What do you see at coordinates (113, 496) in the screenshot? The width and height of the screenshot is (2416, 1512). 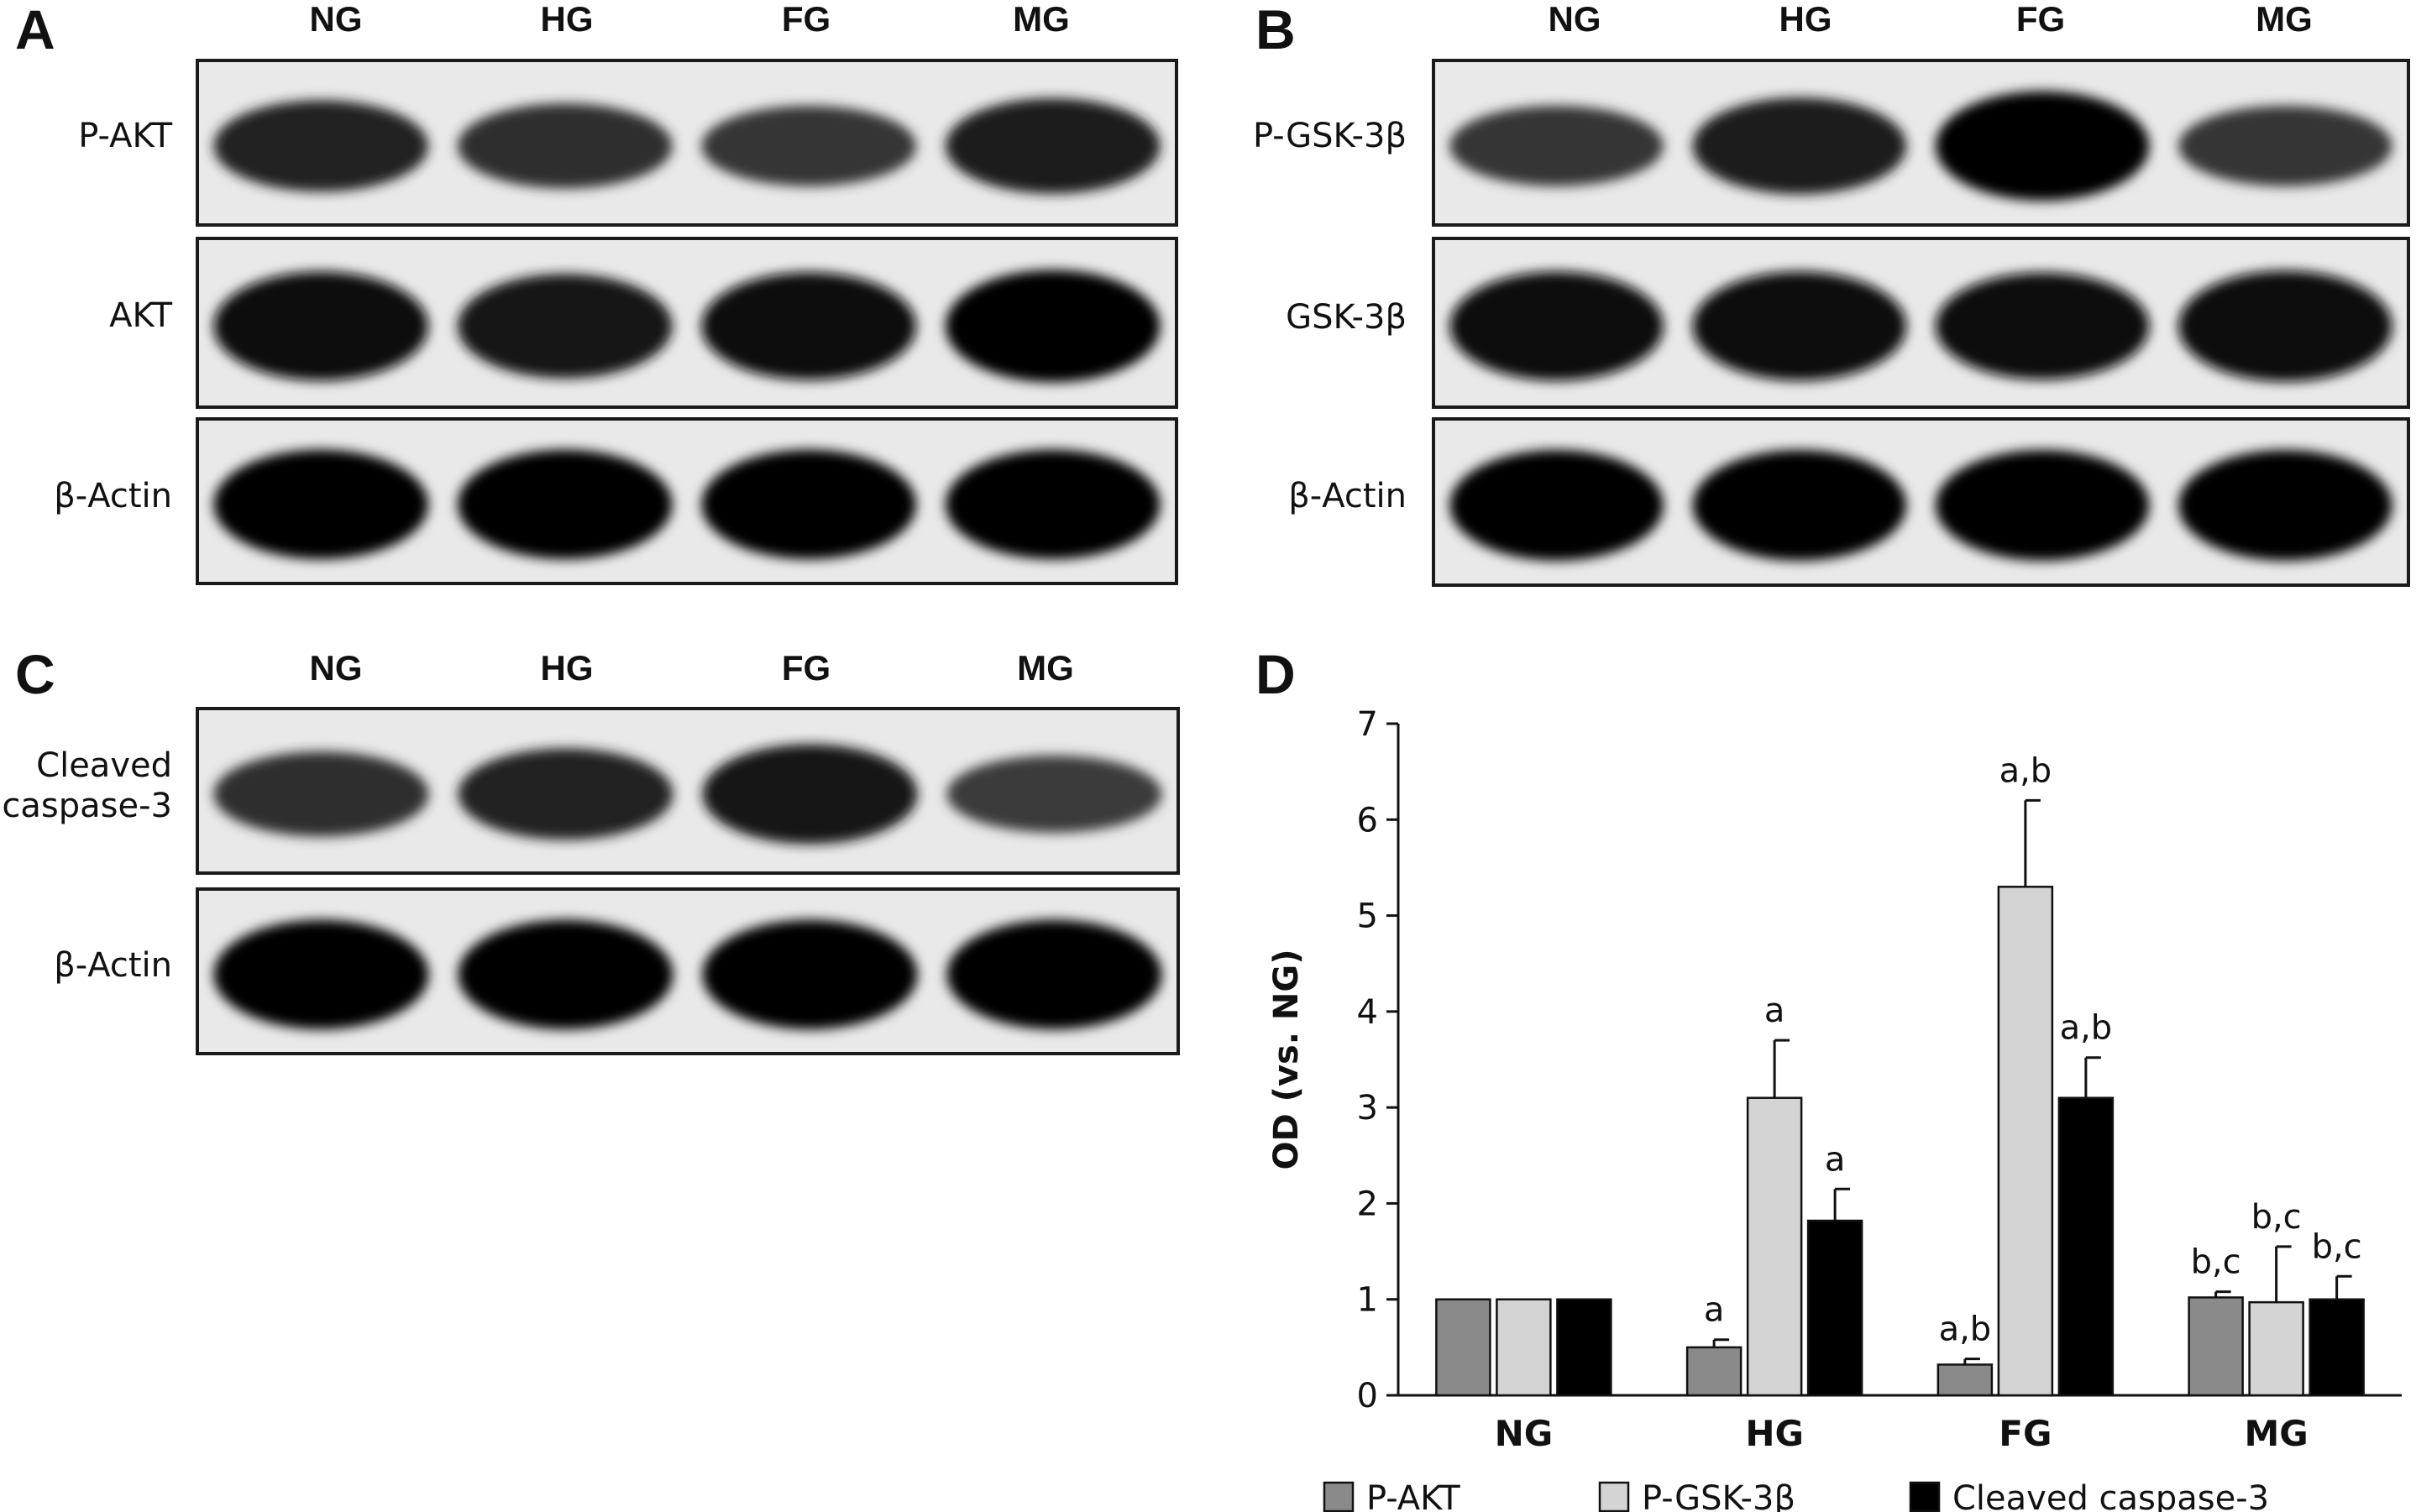 I see `panel-a-row-label-beta-actin: β-Actin` at bounding box center [113, 496].